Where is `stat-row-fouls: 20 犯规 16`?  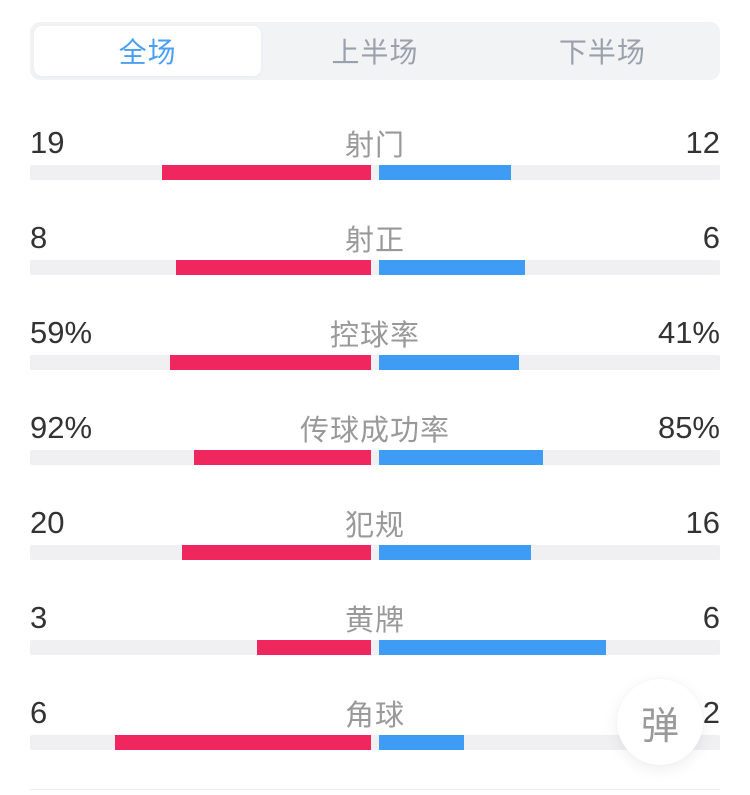 stat-row-fouls: 20 犯规 16 is located at coordinates (375, 539).